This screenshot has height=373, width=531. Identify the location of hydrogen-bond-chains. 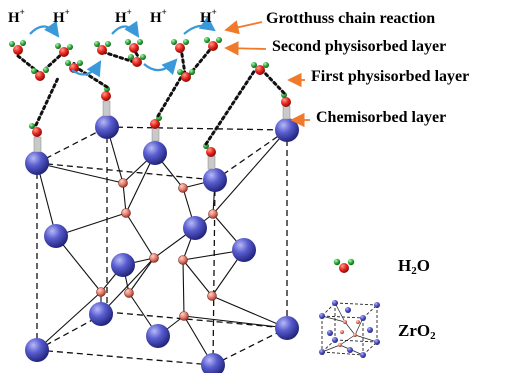
(151, 95).